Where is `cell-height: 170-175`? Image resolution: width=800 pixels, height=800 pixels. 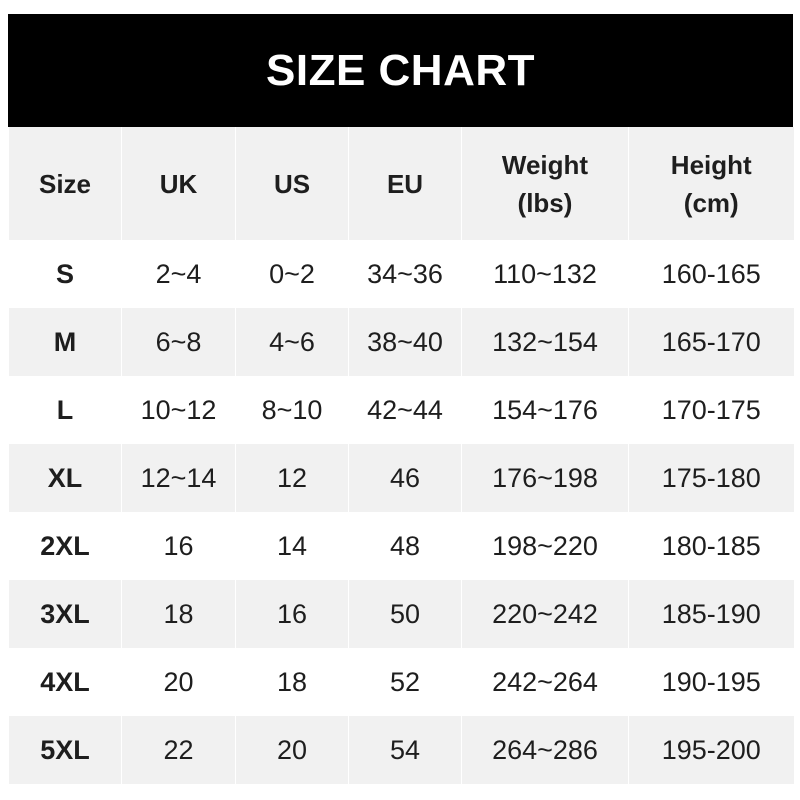 cell-height: 170-175 is located at coordinates (711, 410).